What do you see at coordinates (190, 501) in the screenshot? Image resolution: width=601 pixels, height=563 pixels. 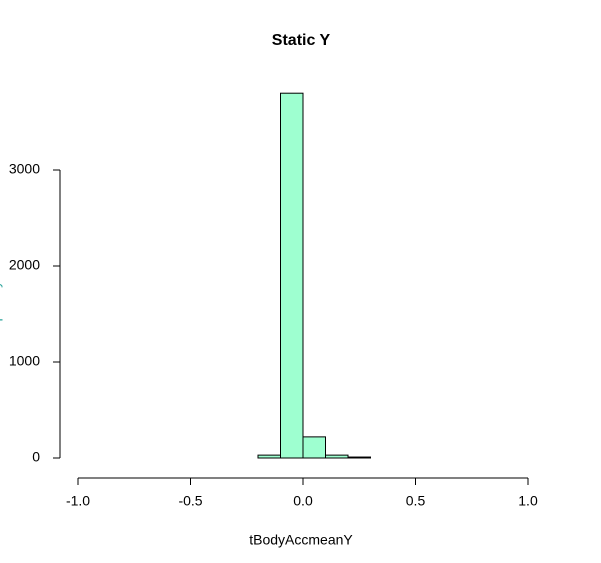 I see `x-tick-label: -0.5` at bounding box center [190, 501].